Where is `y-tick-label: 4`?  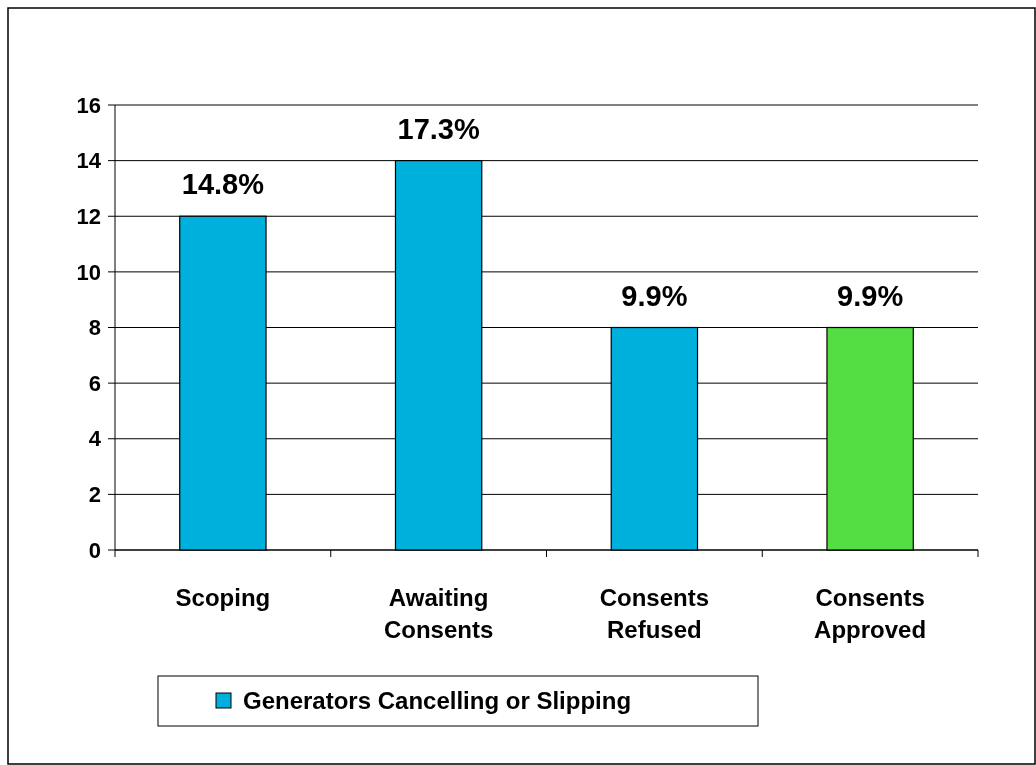
y-tick-label: 4 is located at coordinates (95, 439).